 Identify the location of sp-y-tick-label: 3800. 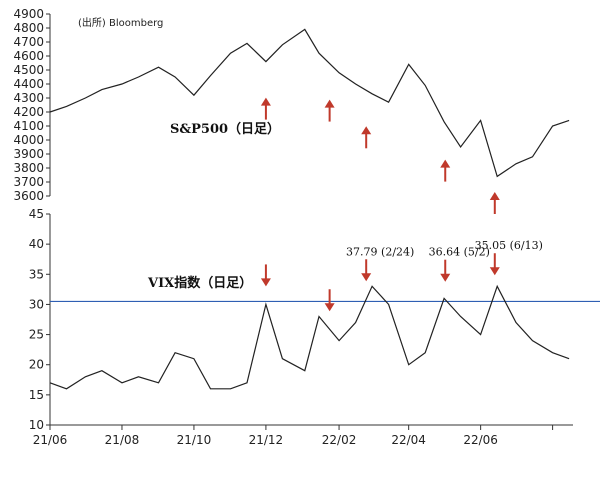
(28, 168).